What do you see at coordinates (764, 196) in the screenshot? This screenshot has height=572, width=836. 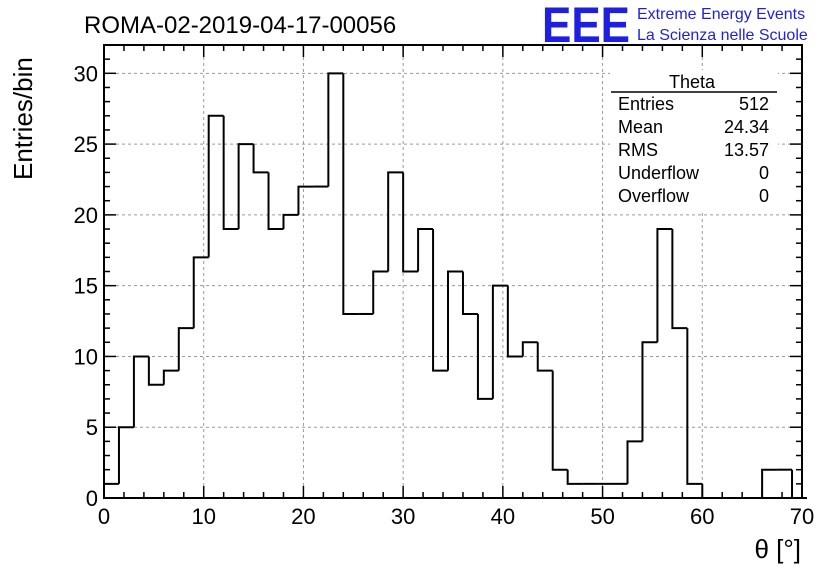 I see `stats-value-overflow: 0` at bounding box center [764, 196].